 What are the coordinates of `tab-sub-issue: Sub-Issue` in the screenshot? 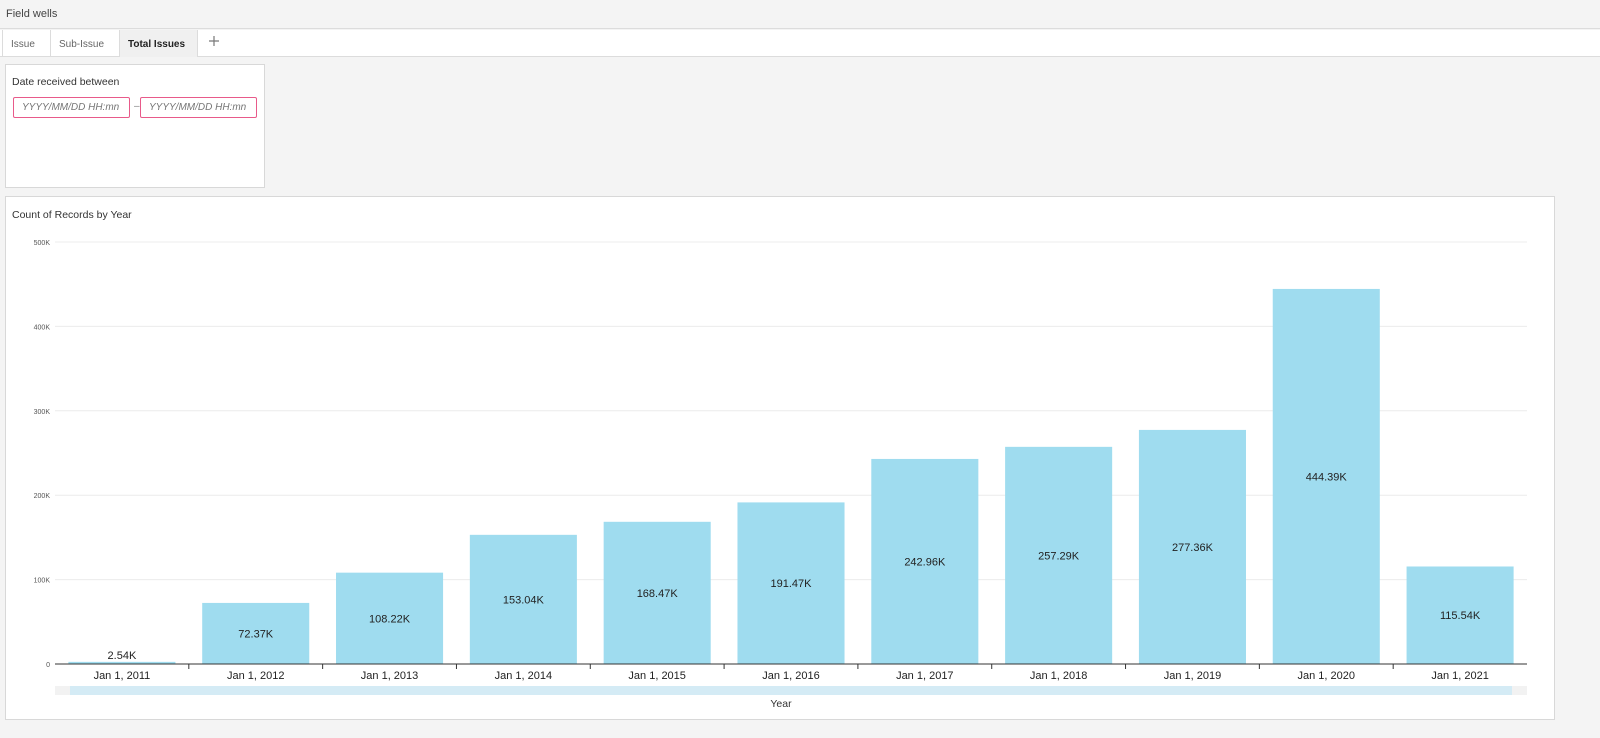 It's located at (81, 43).